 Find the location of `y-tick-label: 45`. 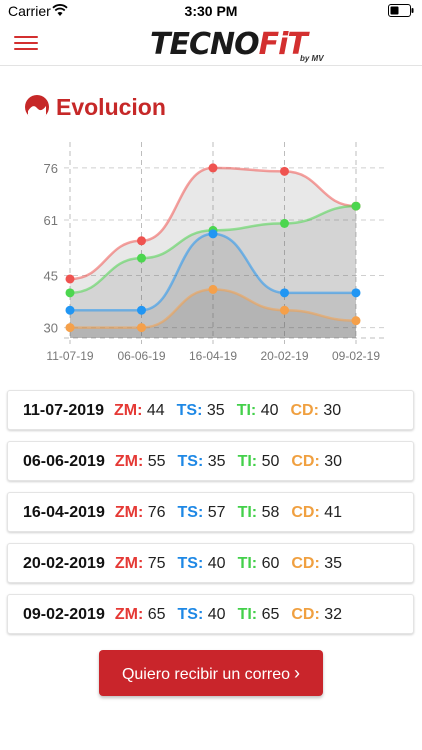

y-tick-label: 45 is located at coordinates (51, 276).